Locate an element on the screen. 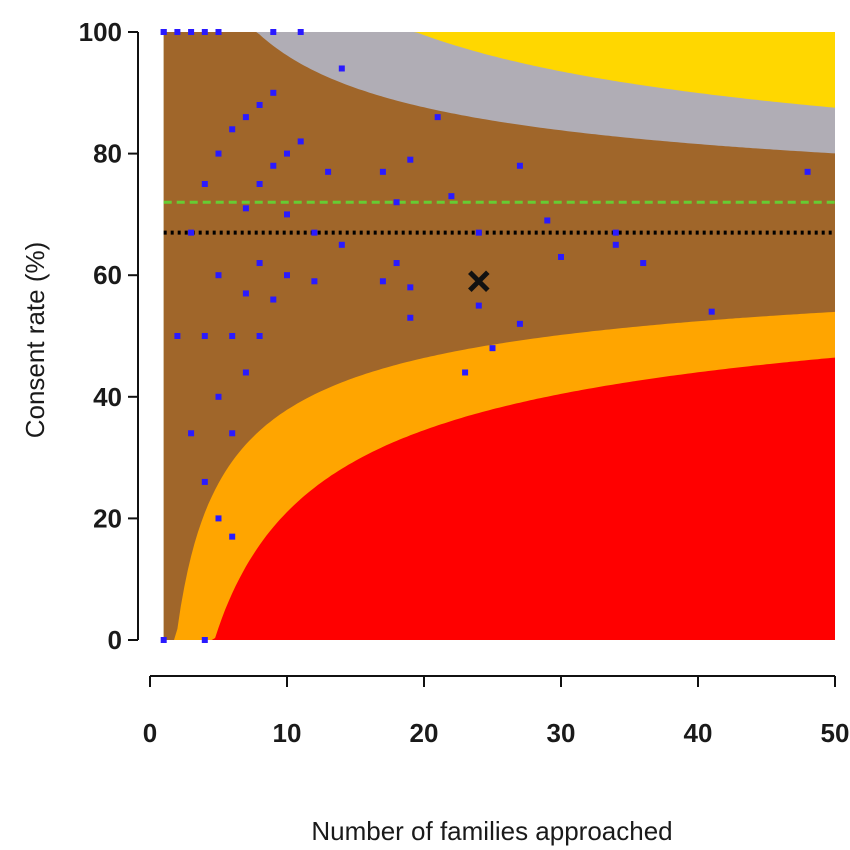 Image resolution: width=850 pixels, height=850 pixels. x-tick-label: 20 is located at coordinates (424, 733).